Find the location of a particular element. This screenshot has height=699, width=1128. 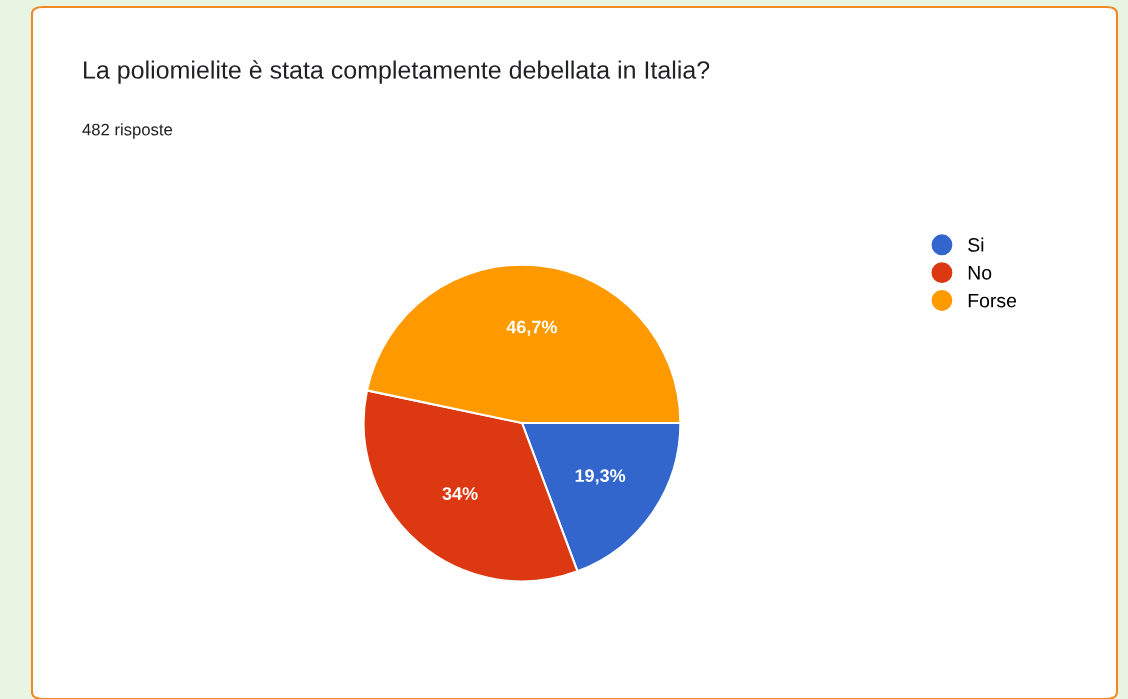

text: 482 risposte is located at coordinates (127, 131).